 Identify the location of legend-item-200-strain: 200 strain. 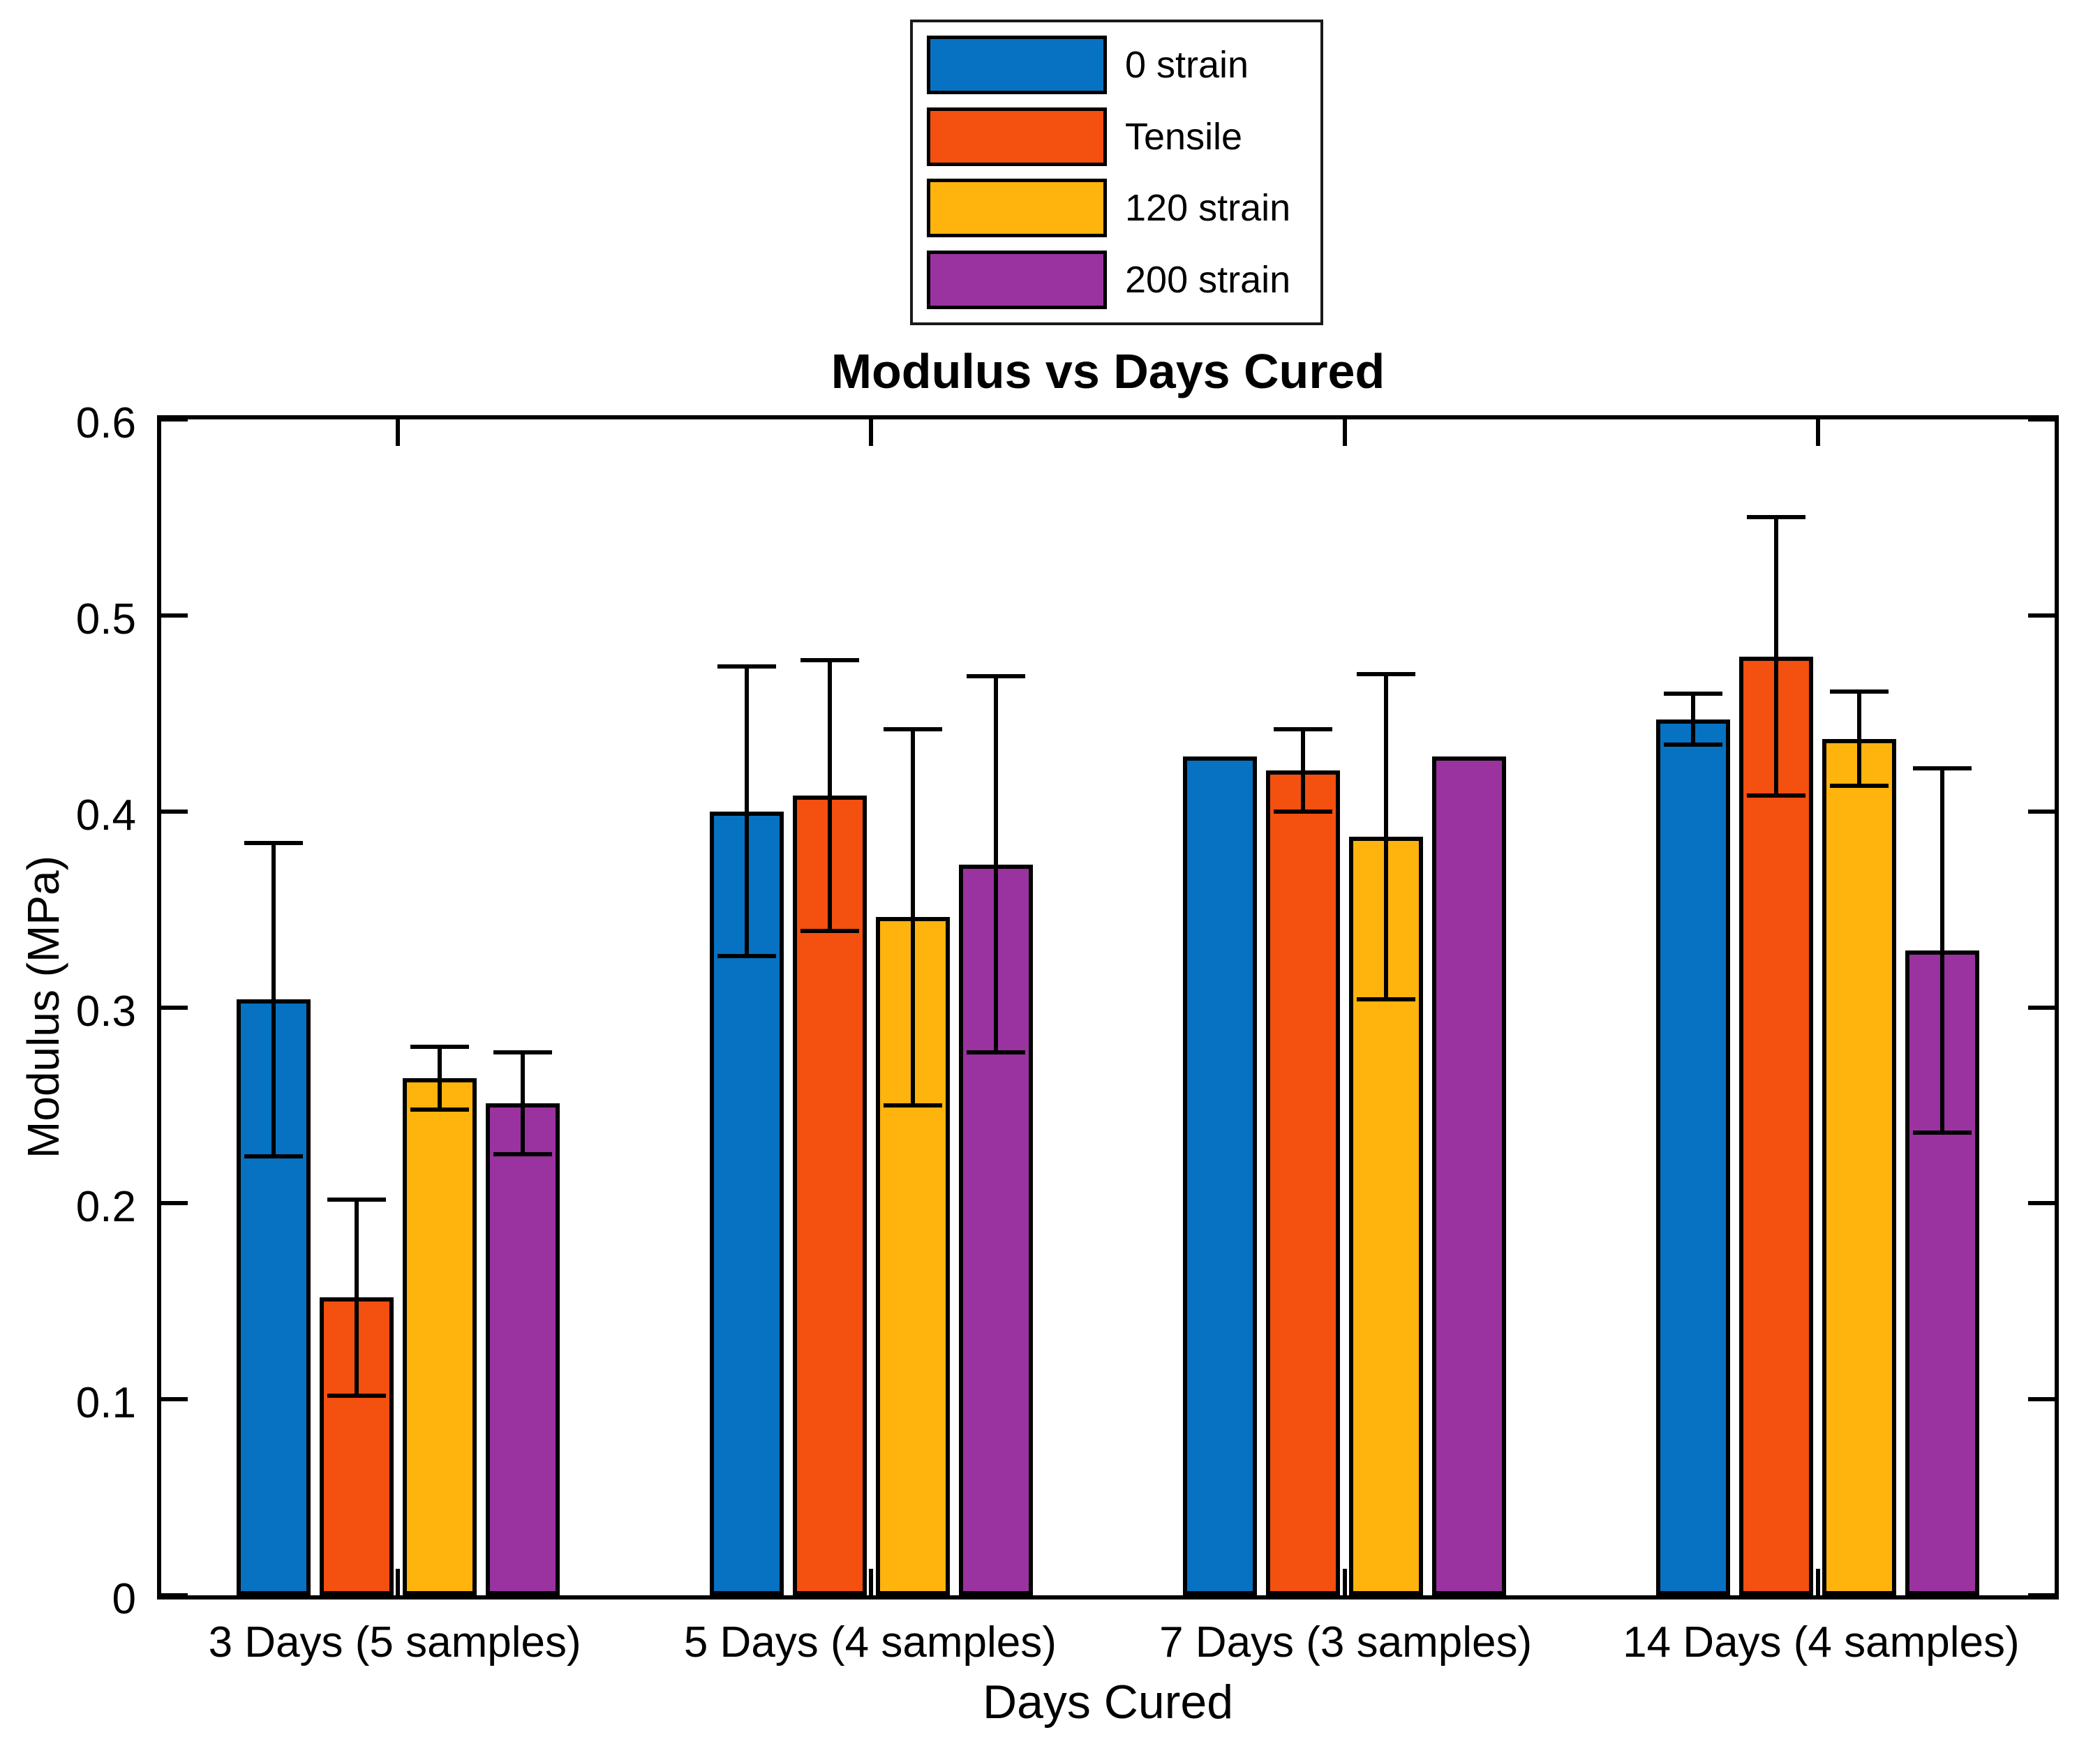
(1116, 280).